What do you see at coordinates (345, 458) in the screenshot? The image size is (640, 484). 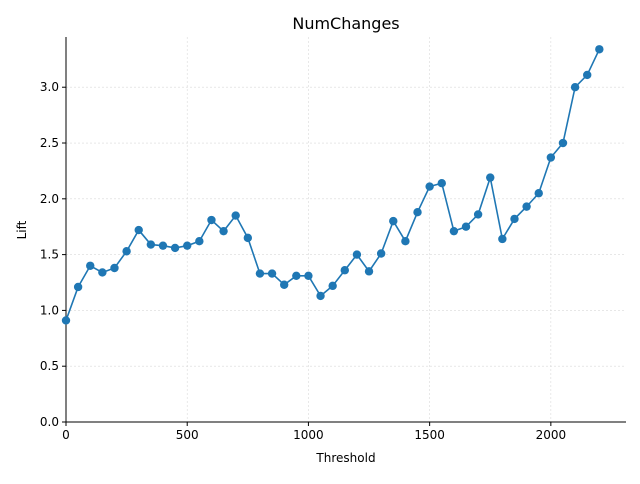 I see `x-axis-label: Threshold` at bounding box center [345, 458].